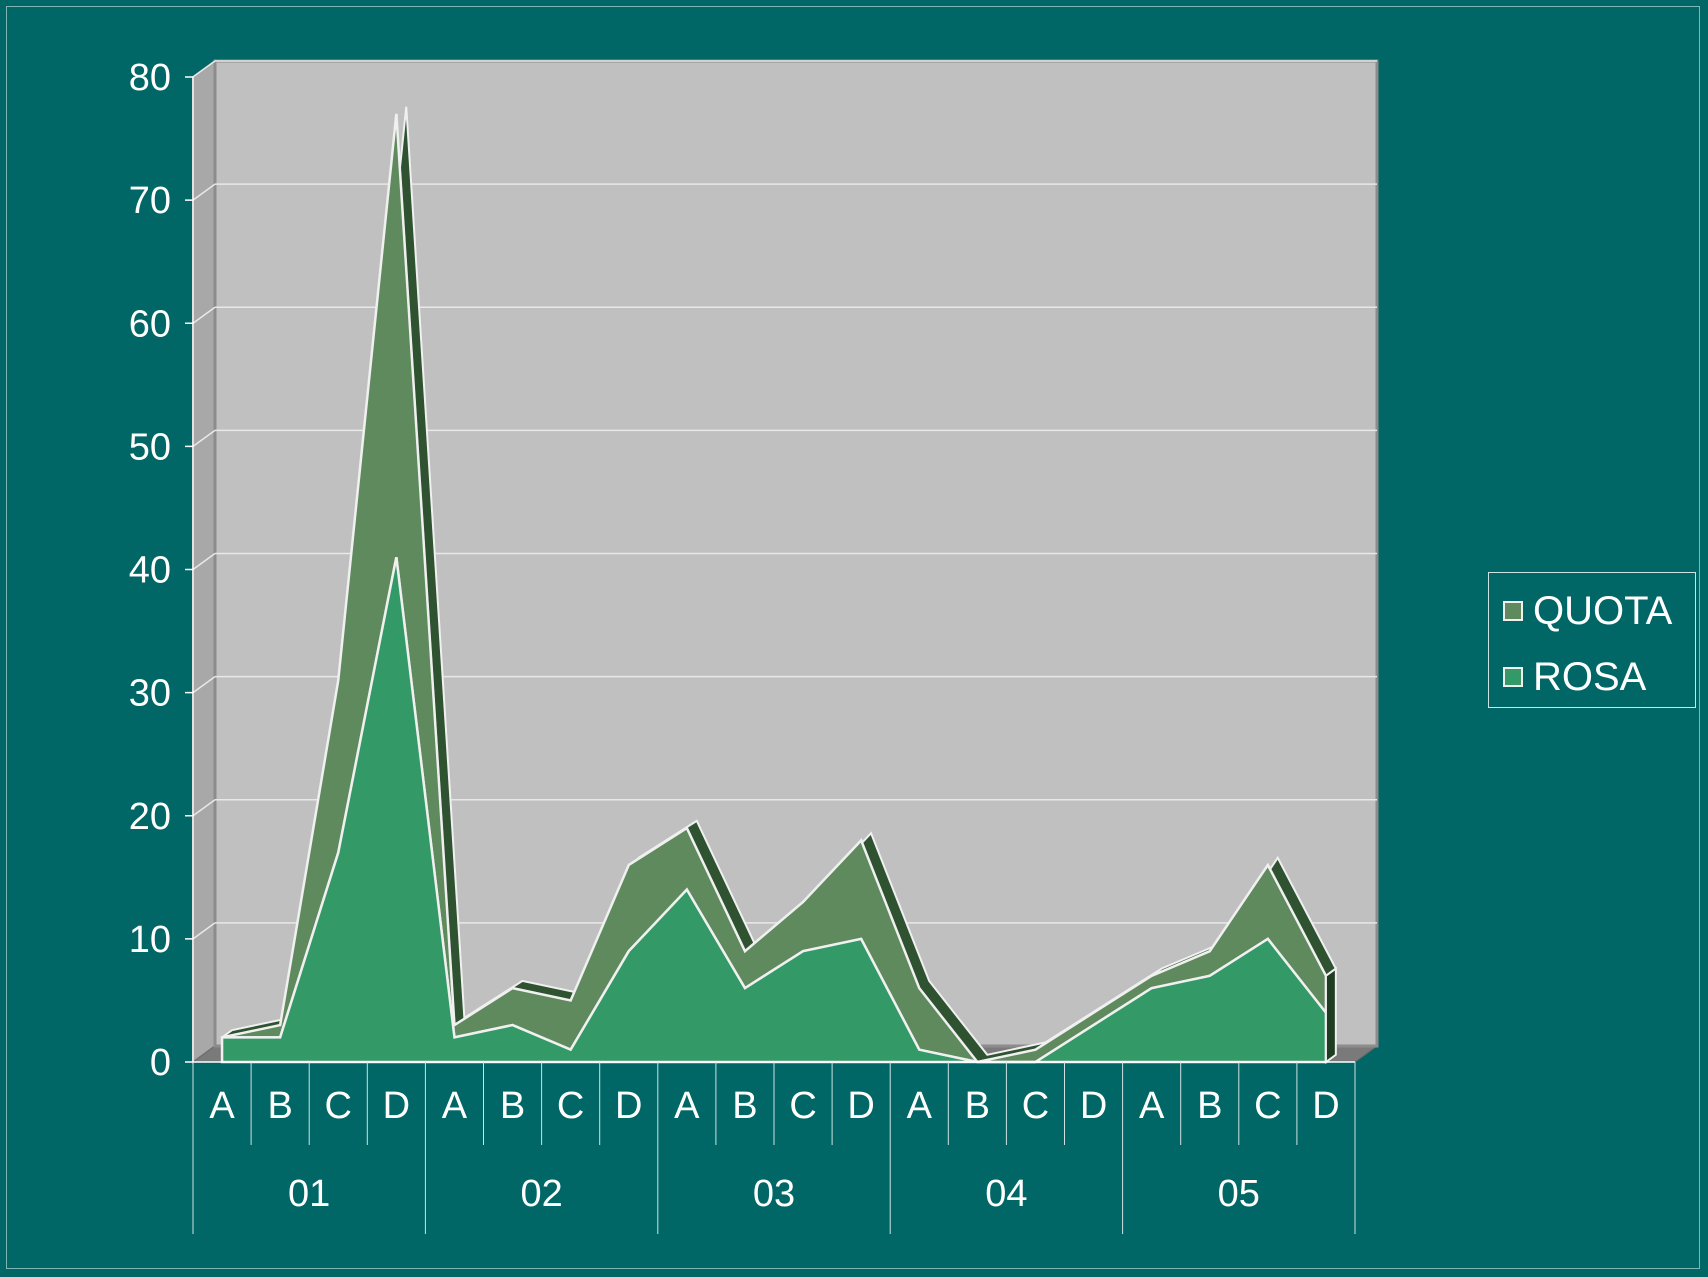 This screenshot has width=1708, height=1277. Describe the element at coordinates (774, 1194) in the screenshot. I see `x-group-label: 03` at that location.